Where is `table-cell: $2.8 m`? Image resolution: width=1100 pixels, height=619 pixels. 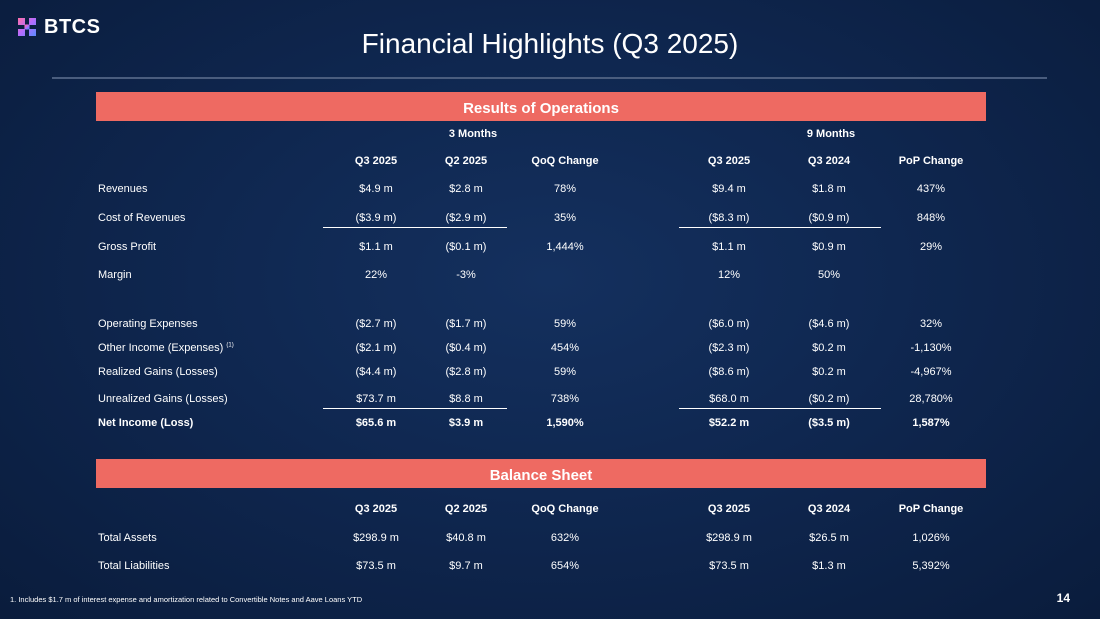 table-cell: $2.8 m is located at coordinates (466, 189).